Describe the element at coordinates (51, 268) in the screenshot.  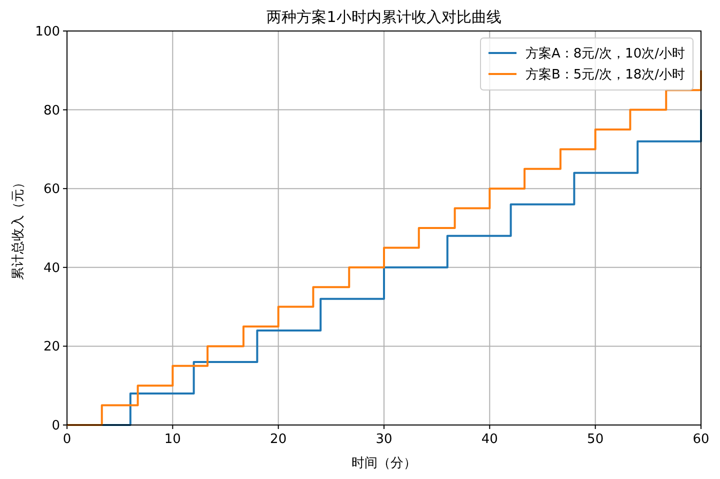
I see `y-tick-label: 40` at that location.